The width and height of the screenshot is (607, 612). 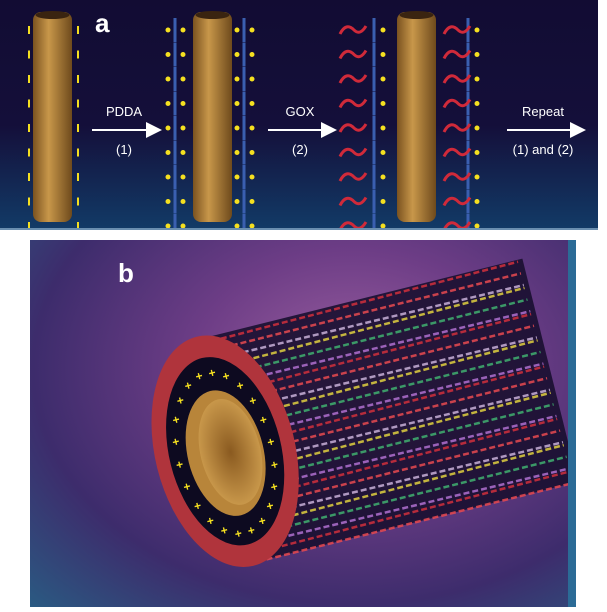 What do you see at coordinates (572, 423) in the screenshot?
I see `edge-strip` at bounding box center [572, 423].